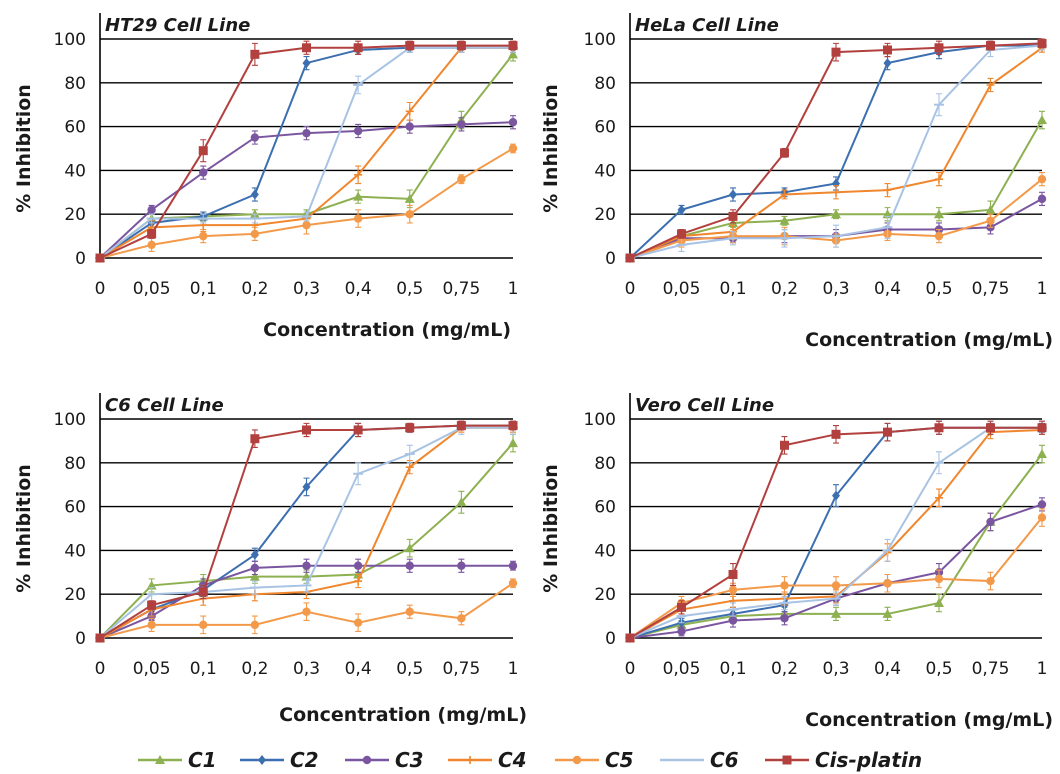 This screenshot has width=1060, height=774. Describe the element at coordinates (887, 289) in the screenshot. I see `x-tick-label: 0,4` at that location.